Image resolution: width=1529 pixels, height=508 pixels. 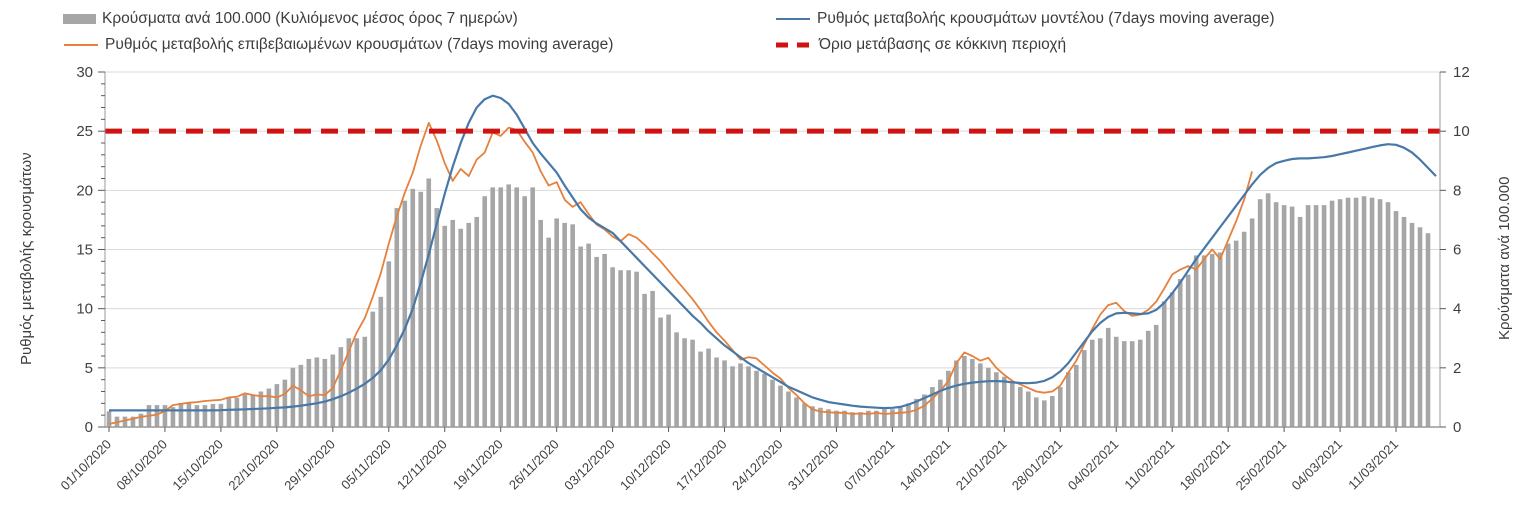 What do you see at coordinates (589, 465) in the screenshot?
I see `axis-tick-label: 03/12/2020` at bounding box center [589, 465].